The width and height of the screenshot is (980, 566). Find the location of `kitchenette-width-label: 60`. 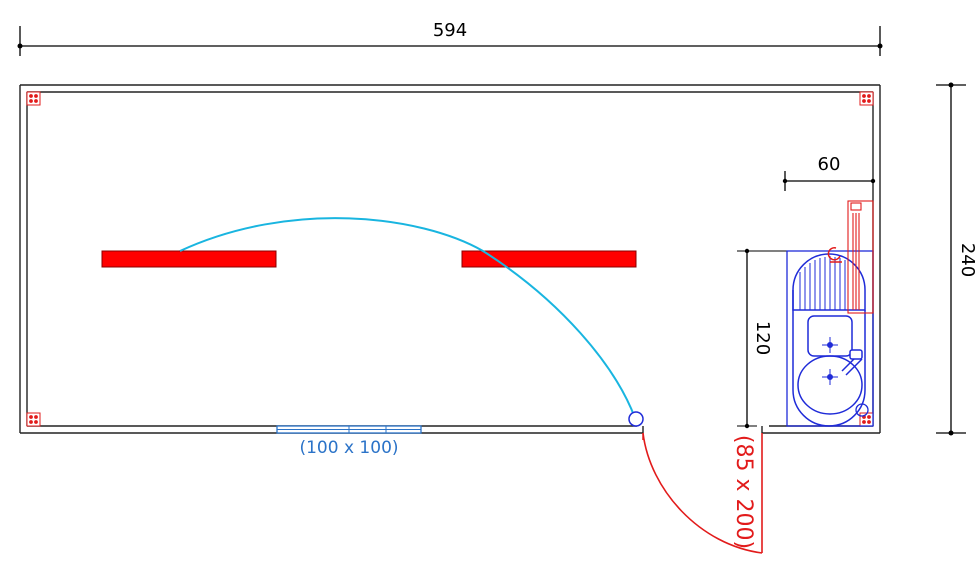

kitchenette-width-label: 60 is located at coordinates (829, 164).